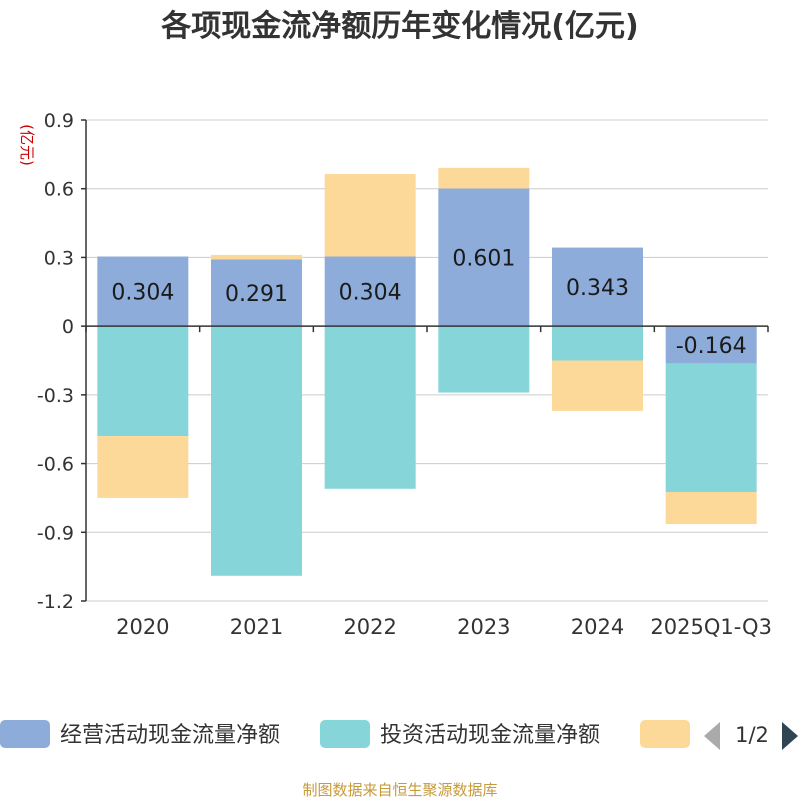 The image size is (800, 800). Describe the element at coordinates (59, 190) in the screenshot. I see `y-tick-label: 0.6` at that location.